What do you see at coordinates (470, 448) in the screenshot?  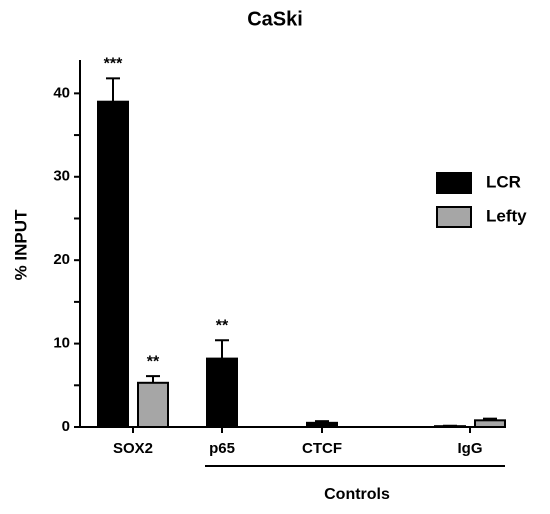 I see `x-tick-label: IgG` at bounding box center [470, 448].